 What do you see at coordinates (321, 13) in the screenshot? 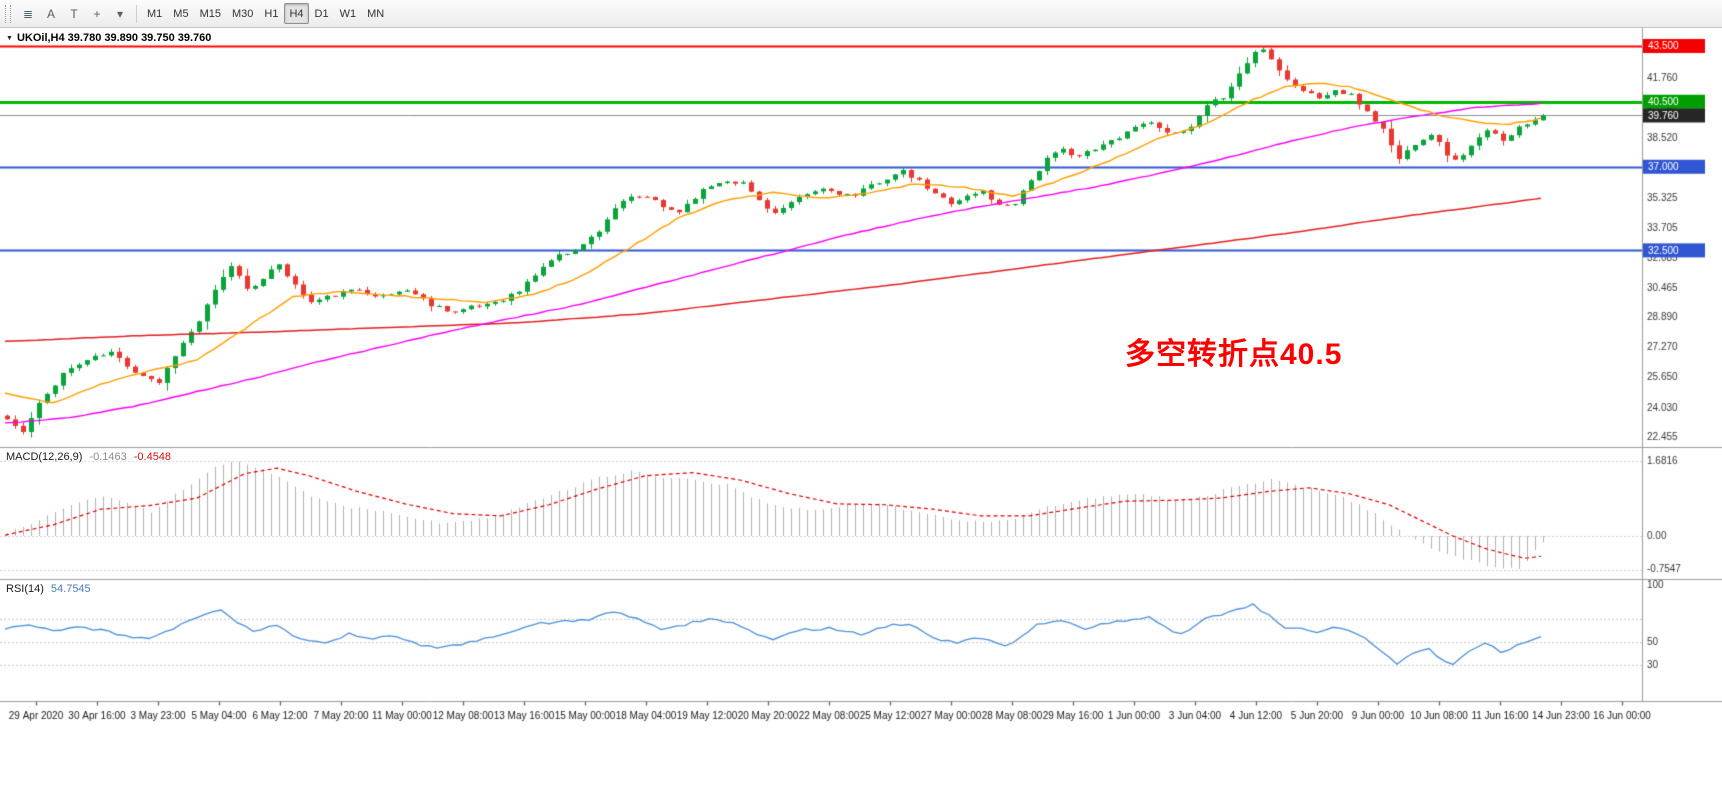
I see `timeframe-button-d1: D1` at bounding box center [321, 13].